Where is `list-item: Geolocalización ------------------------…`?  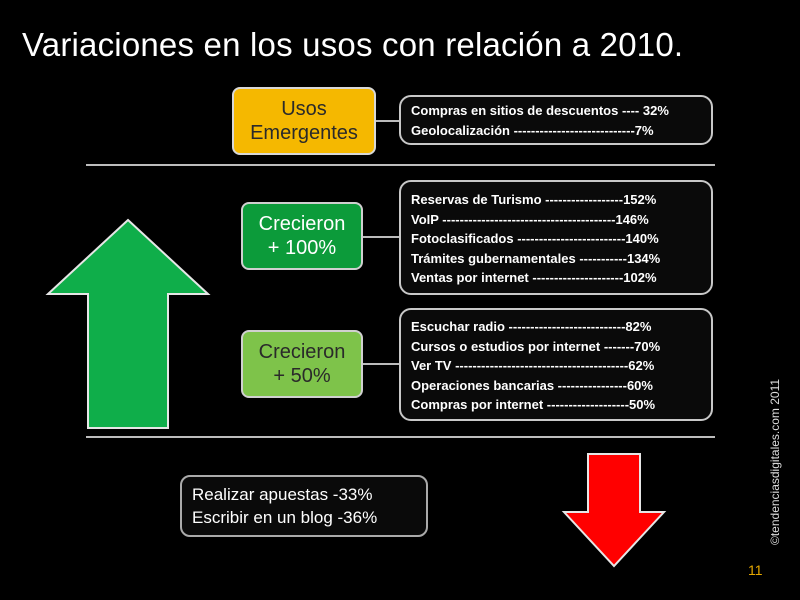 list-item: Geolocalización ------------------------… is located at coordinates (532, 130).